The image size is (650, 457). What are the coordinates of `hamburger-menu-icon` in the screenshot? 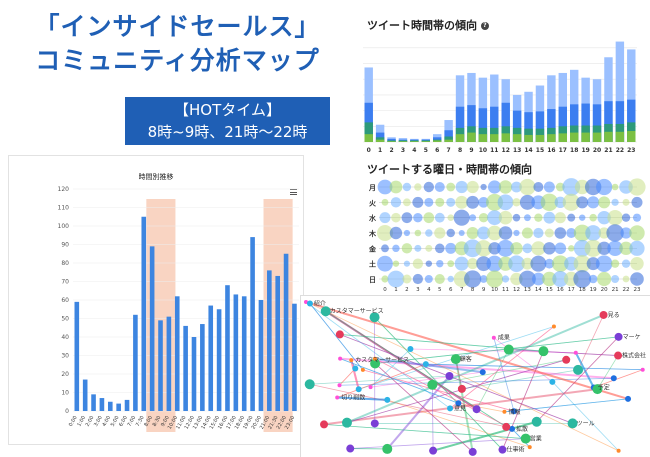 It's located at (293, 192).